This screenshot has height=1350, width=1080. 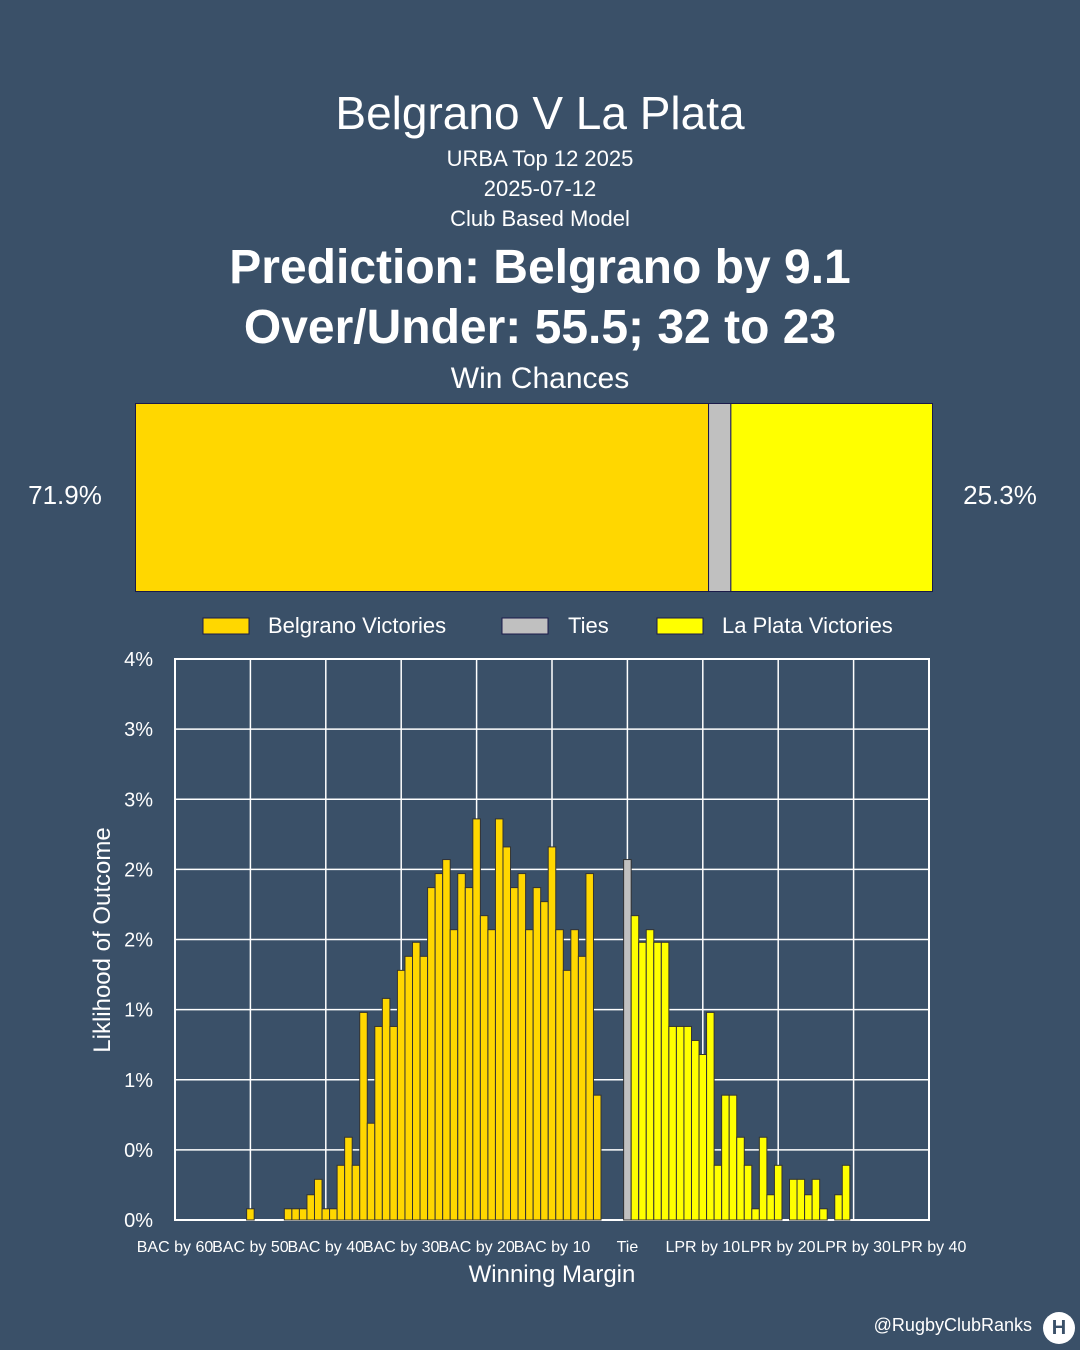 I want to click on x-tick-label: BAC by 30, so click(x=401, y=1247).